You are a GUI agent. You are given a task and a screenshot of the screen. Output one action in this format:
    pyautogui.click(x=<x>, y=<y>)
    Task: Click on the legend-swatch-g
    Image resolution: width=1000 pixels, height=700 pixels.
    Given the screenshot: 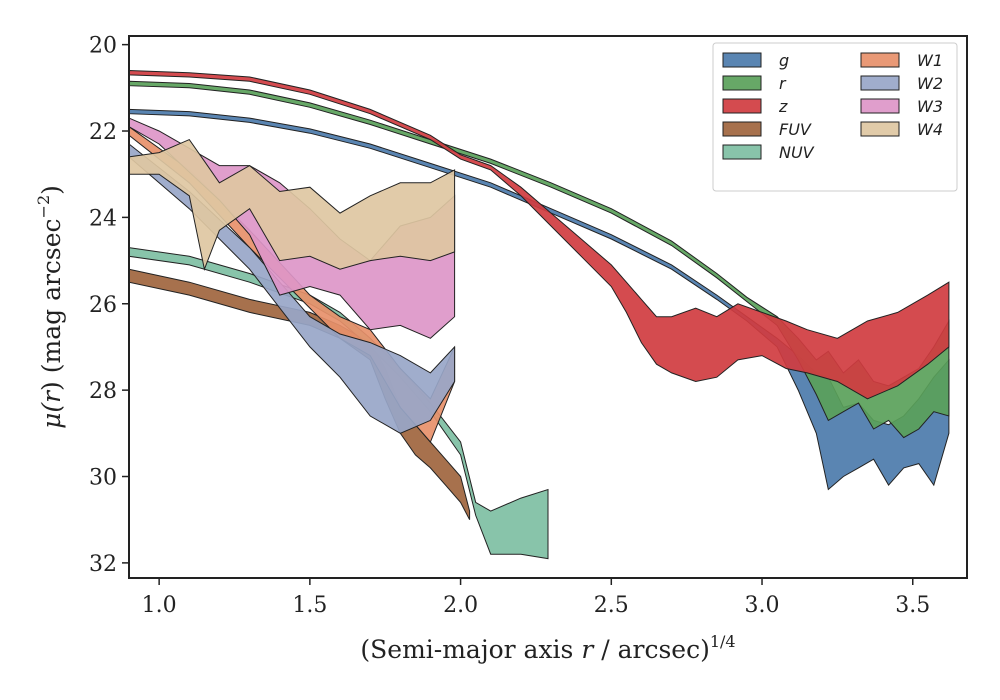 What is the action you would take?
    pyautogui.click(x=742, y=60)
    